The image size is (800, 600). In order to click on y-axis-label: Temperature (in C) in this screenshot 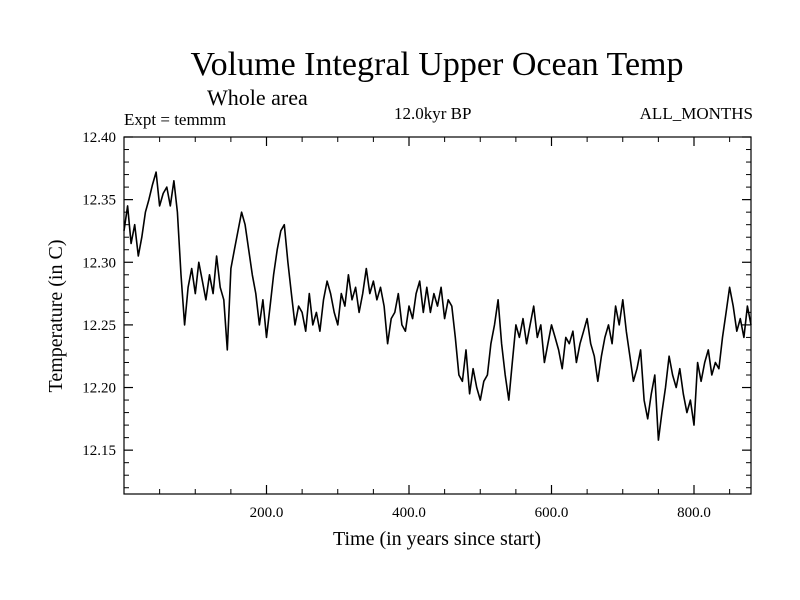, I will do `click(56, 316)`.